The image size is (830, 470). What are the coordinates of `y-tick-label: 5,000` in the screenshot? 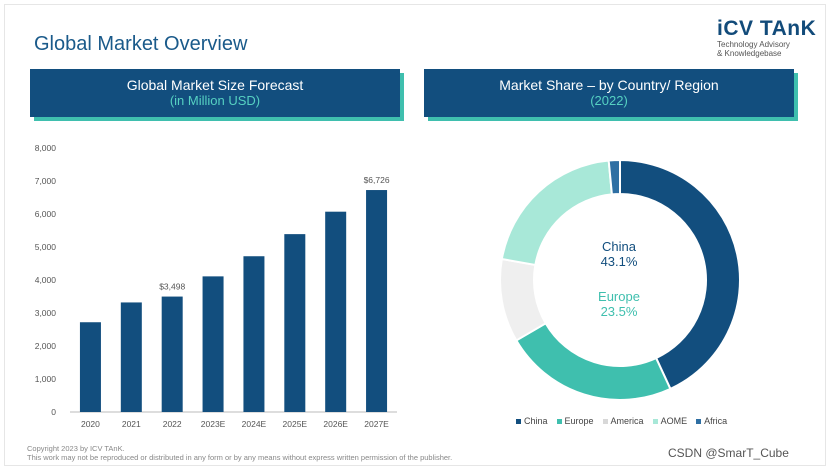 It's located at (46, 247).